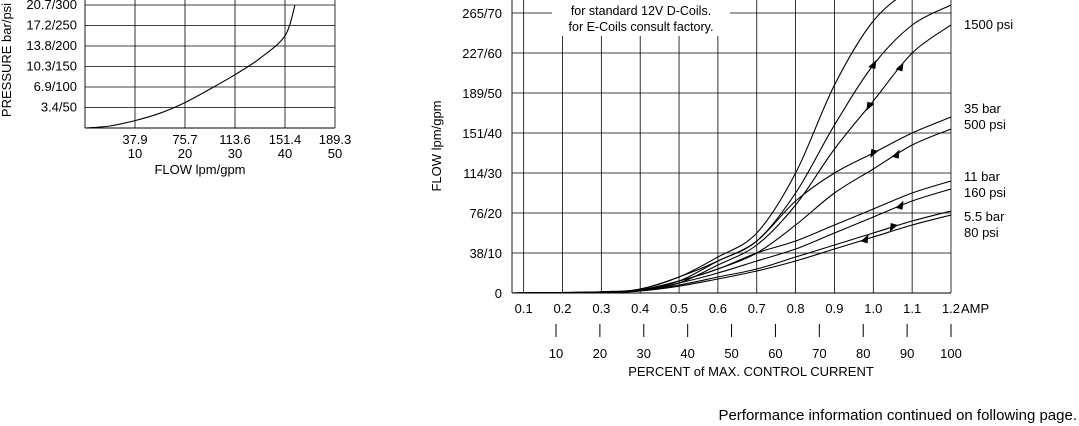 The width and height of the screenshot is (1079, 426). Describe the element at coordinates (59, 107) in the screenshot. I see `pressure-y-tick-label: 3.4/50` at that location.